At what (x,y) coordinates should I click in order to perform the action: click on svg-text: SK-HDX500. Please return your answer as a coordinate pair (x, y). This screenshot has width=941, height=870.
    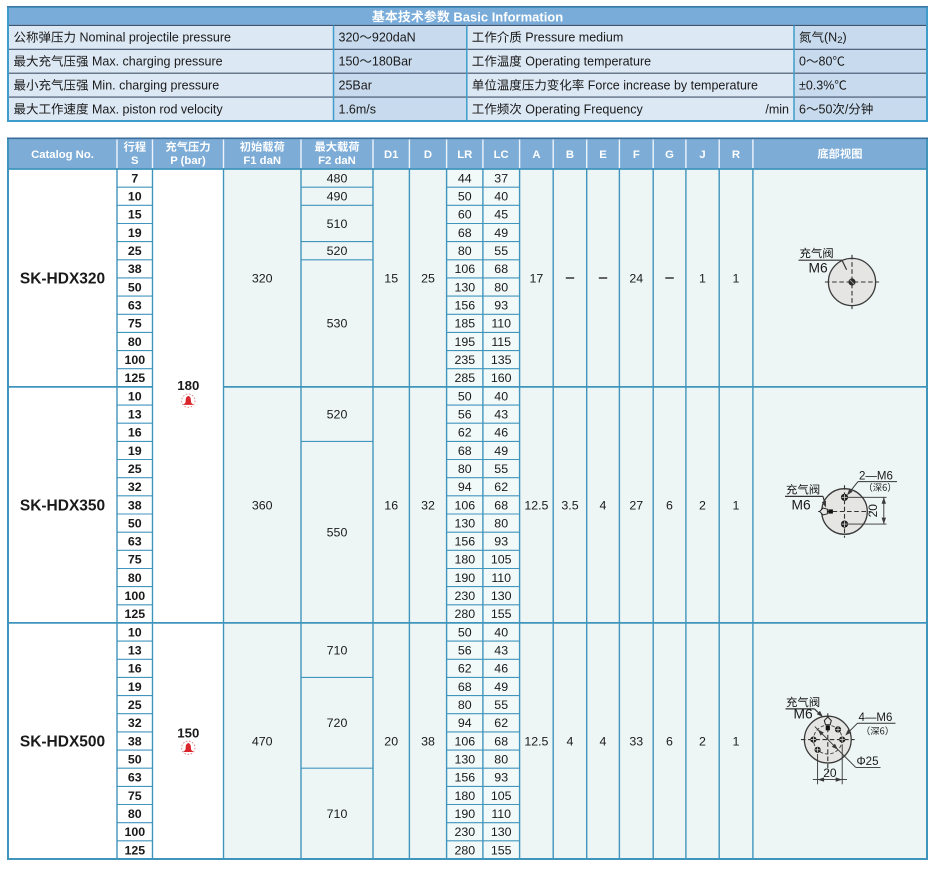
    Looking at the image, I should click on (62, 742).